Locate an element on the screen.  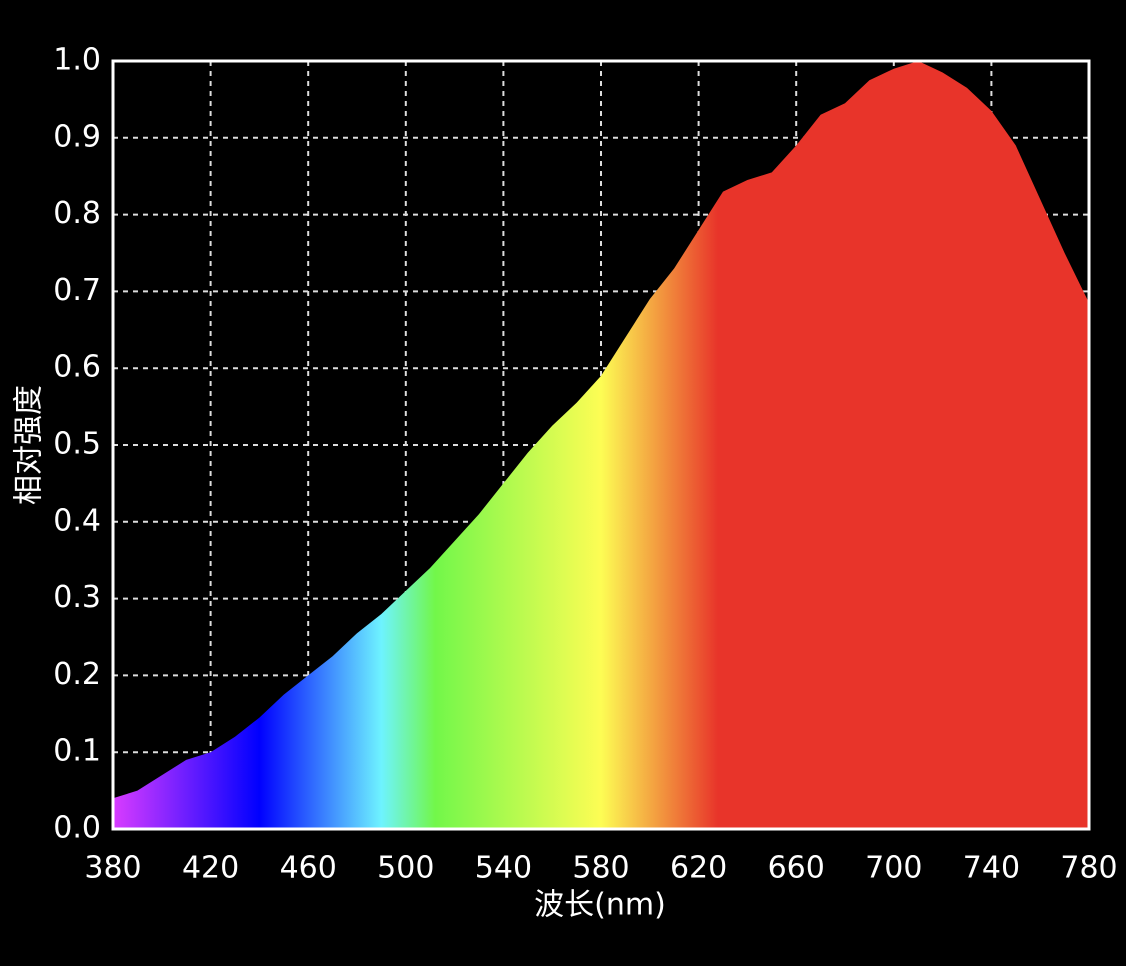
y-tick-label: 0.4 is located at coordinates (77, 520).